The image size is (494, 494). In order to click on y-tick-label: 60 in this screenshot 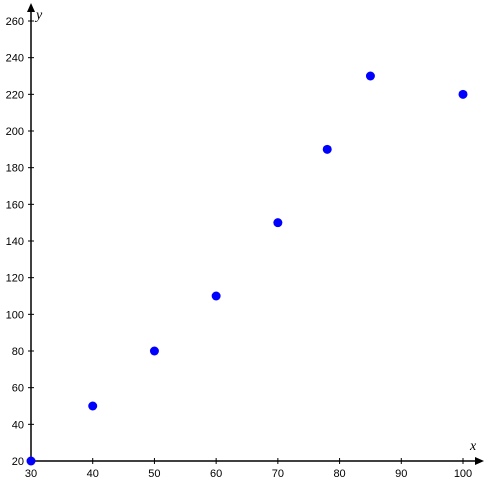, I will do `click(18, 389)`.